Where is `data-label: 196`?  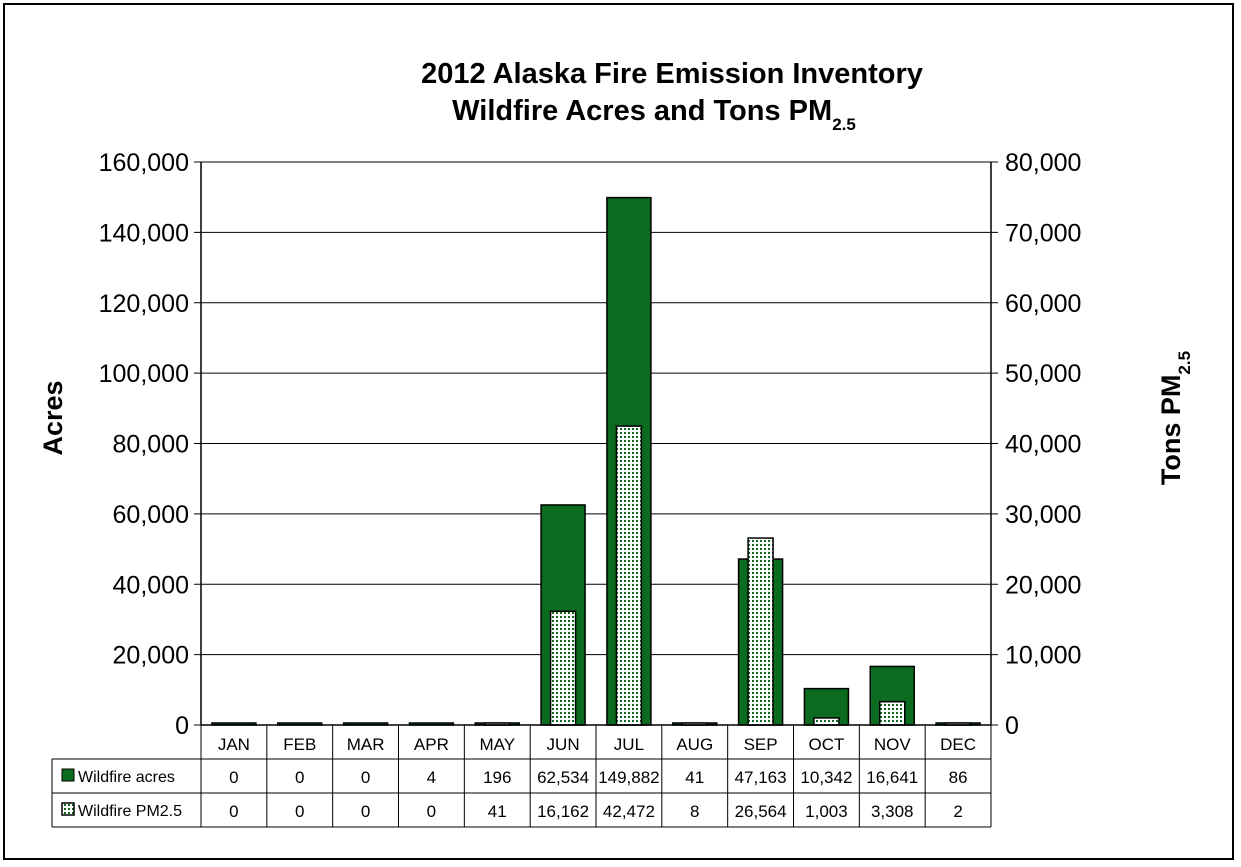 data-label: 196 is located at coordinates (497, 777).